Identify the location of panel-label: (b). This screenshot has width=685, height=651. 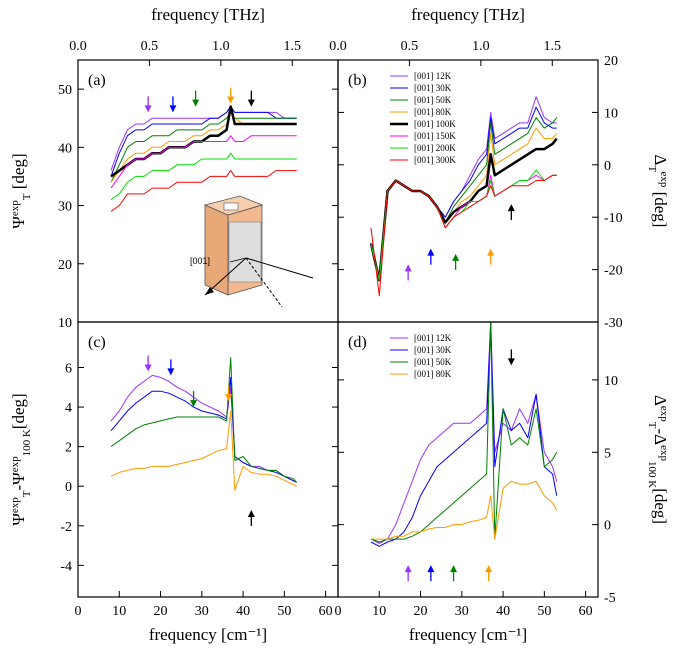
(357, 80).